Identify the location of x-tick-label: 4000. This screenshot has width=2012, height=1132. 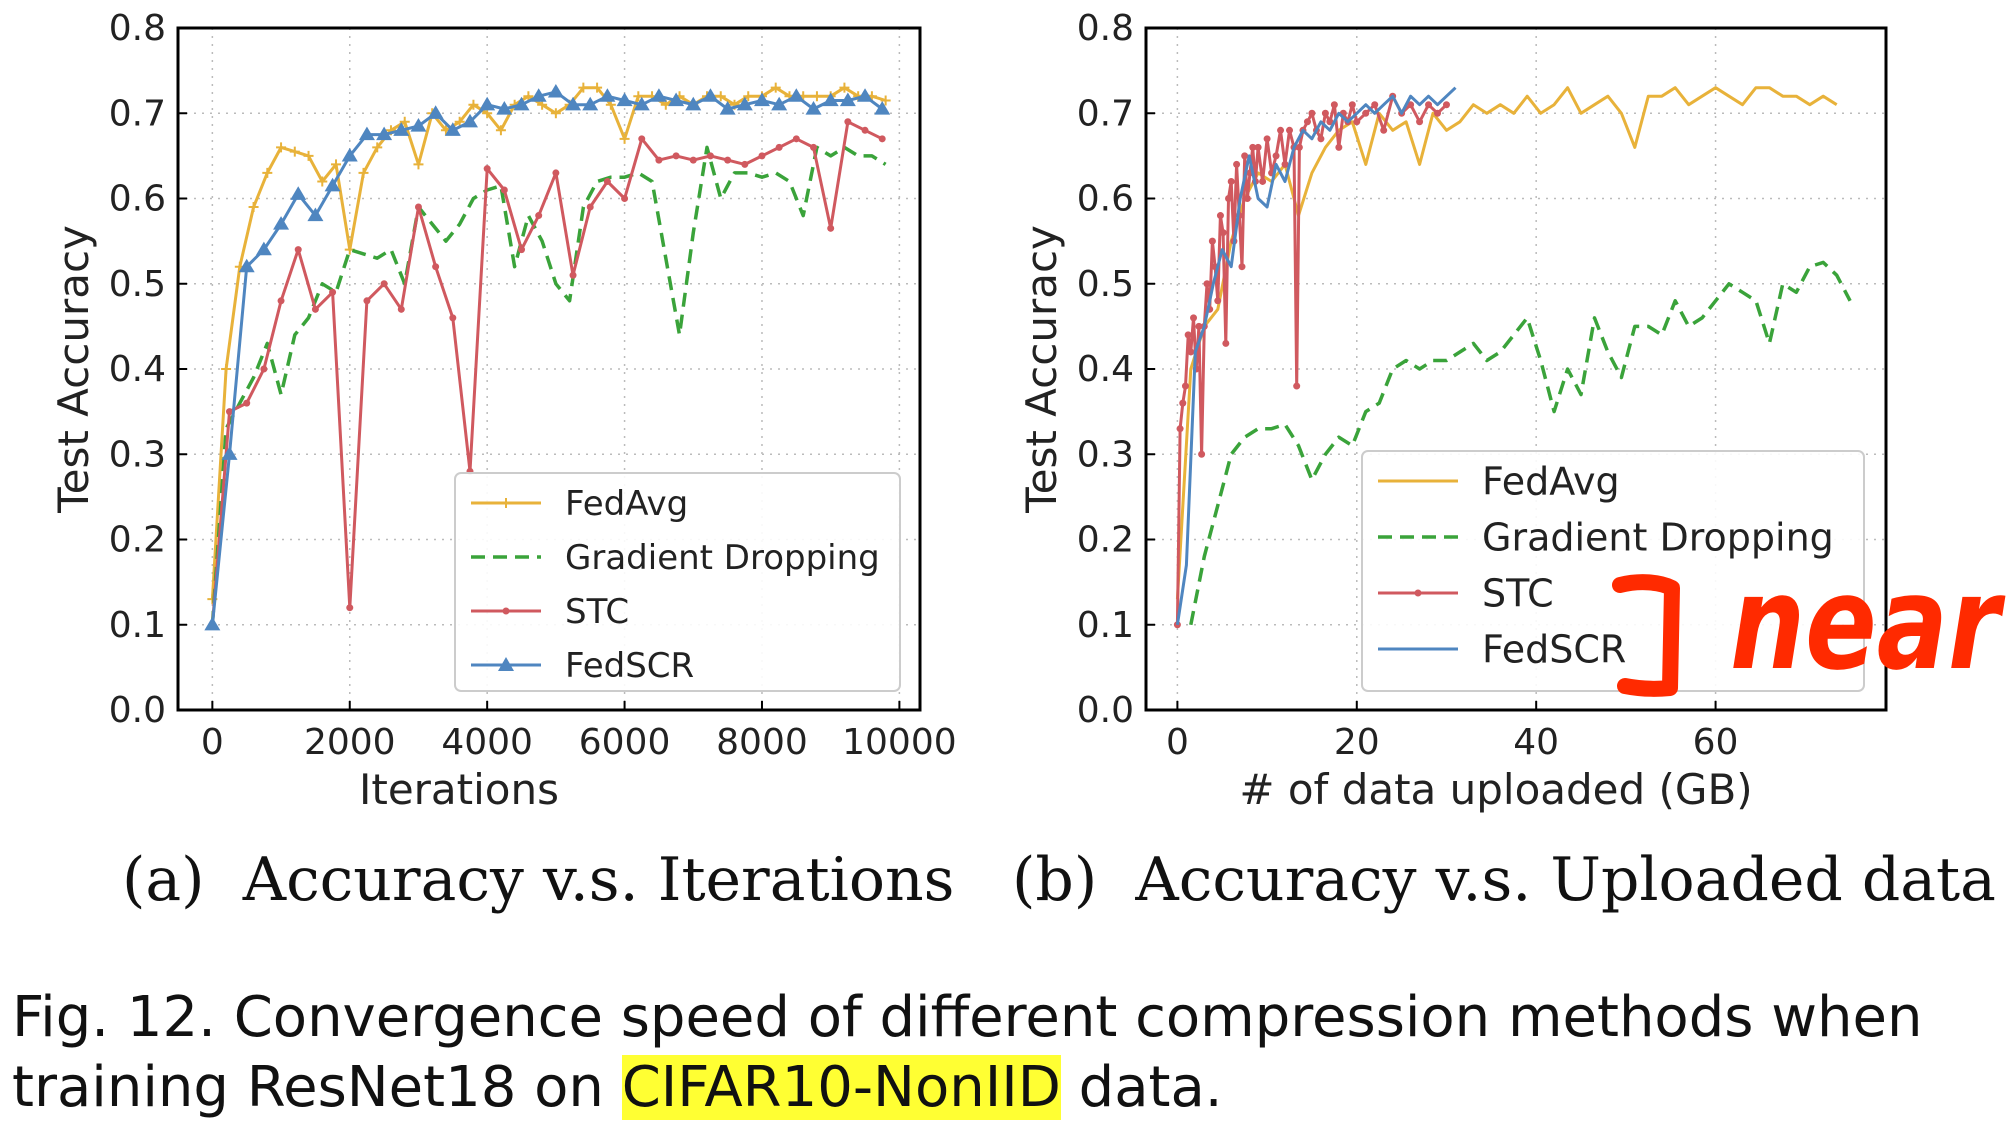
(487, 742).